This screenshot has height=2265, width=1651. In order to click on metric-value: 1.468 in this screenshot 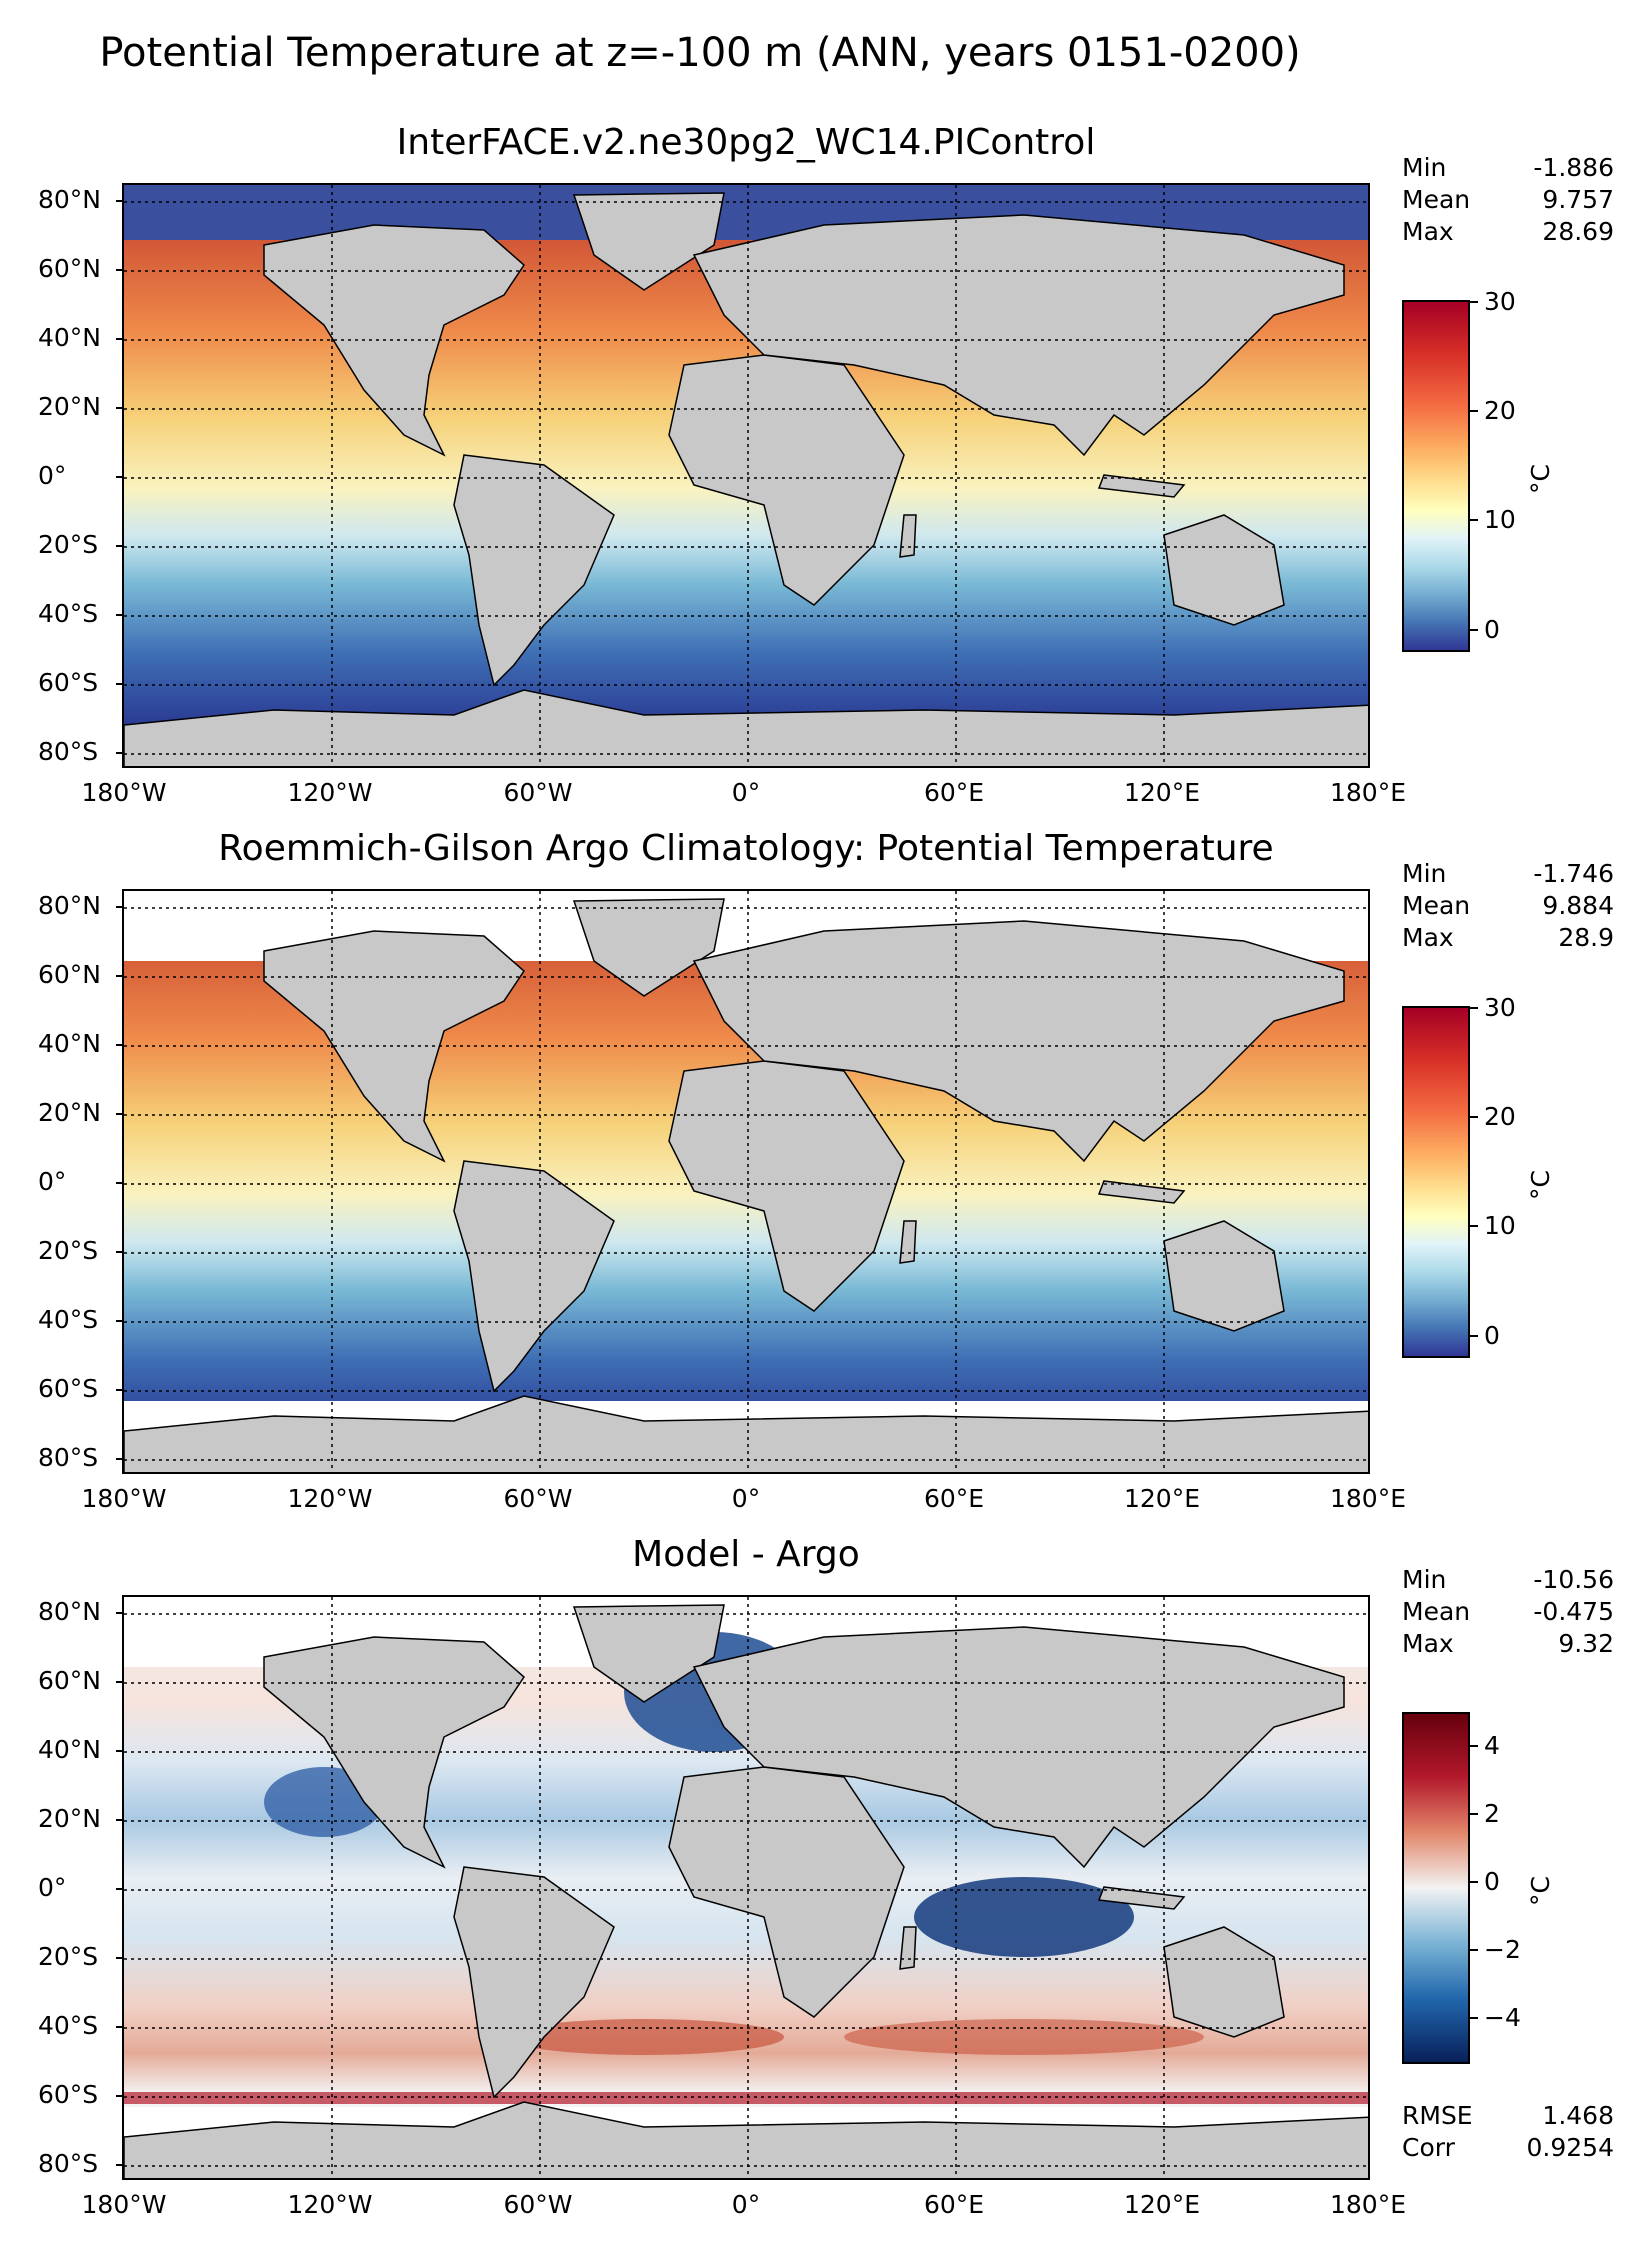, I will do `click(1578, 2115)`.